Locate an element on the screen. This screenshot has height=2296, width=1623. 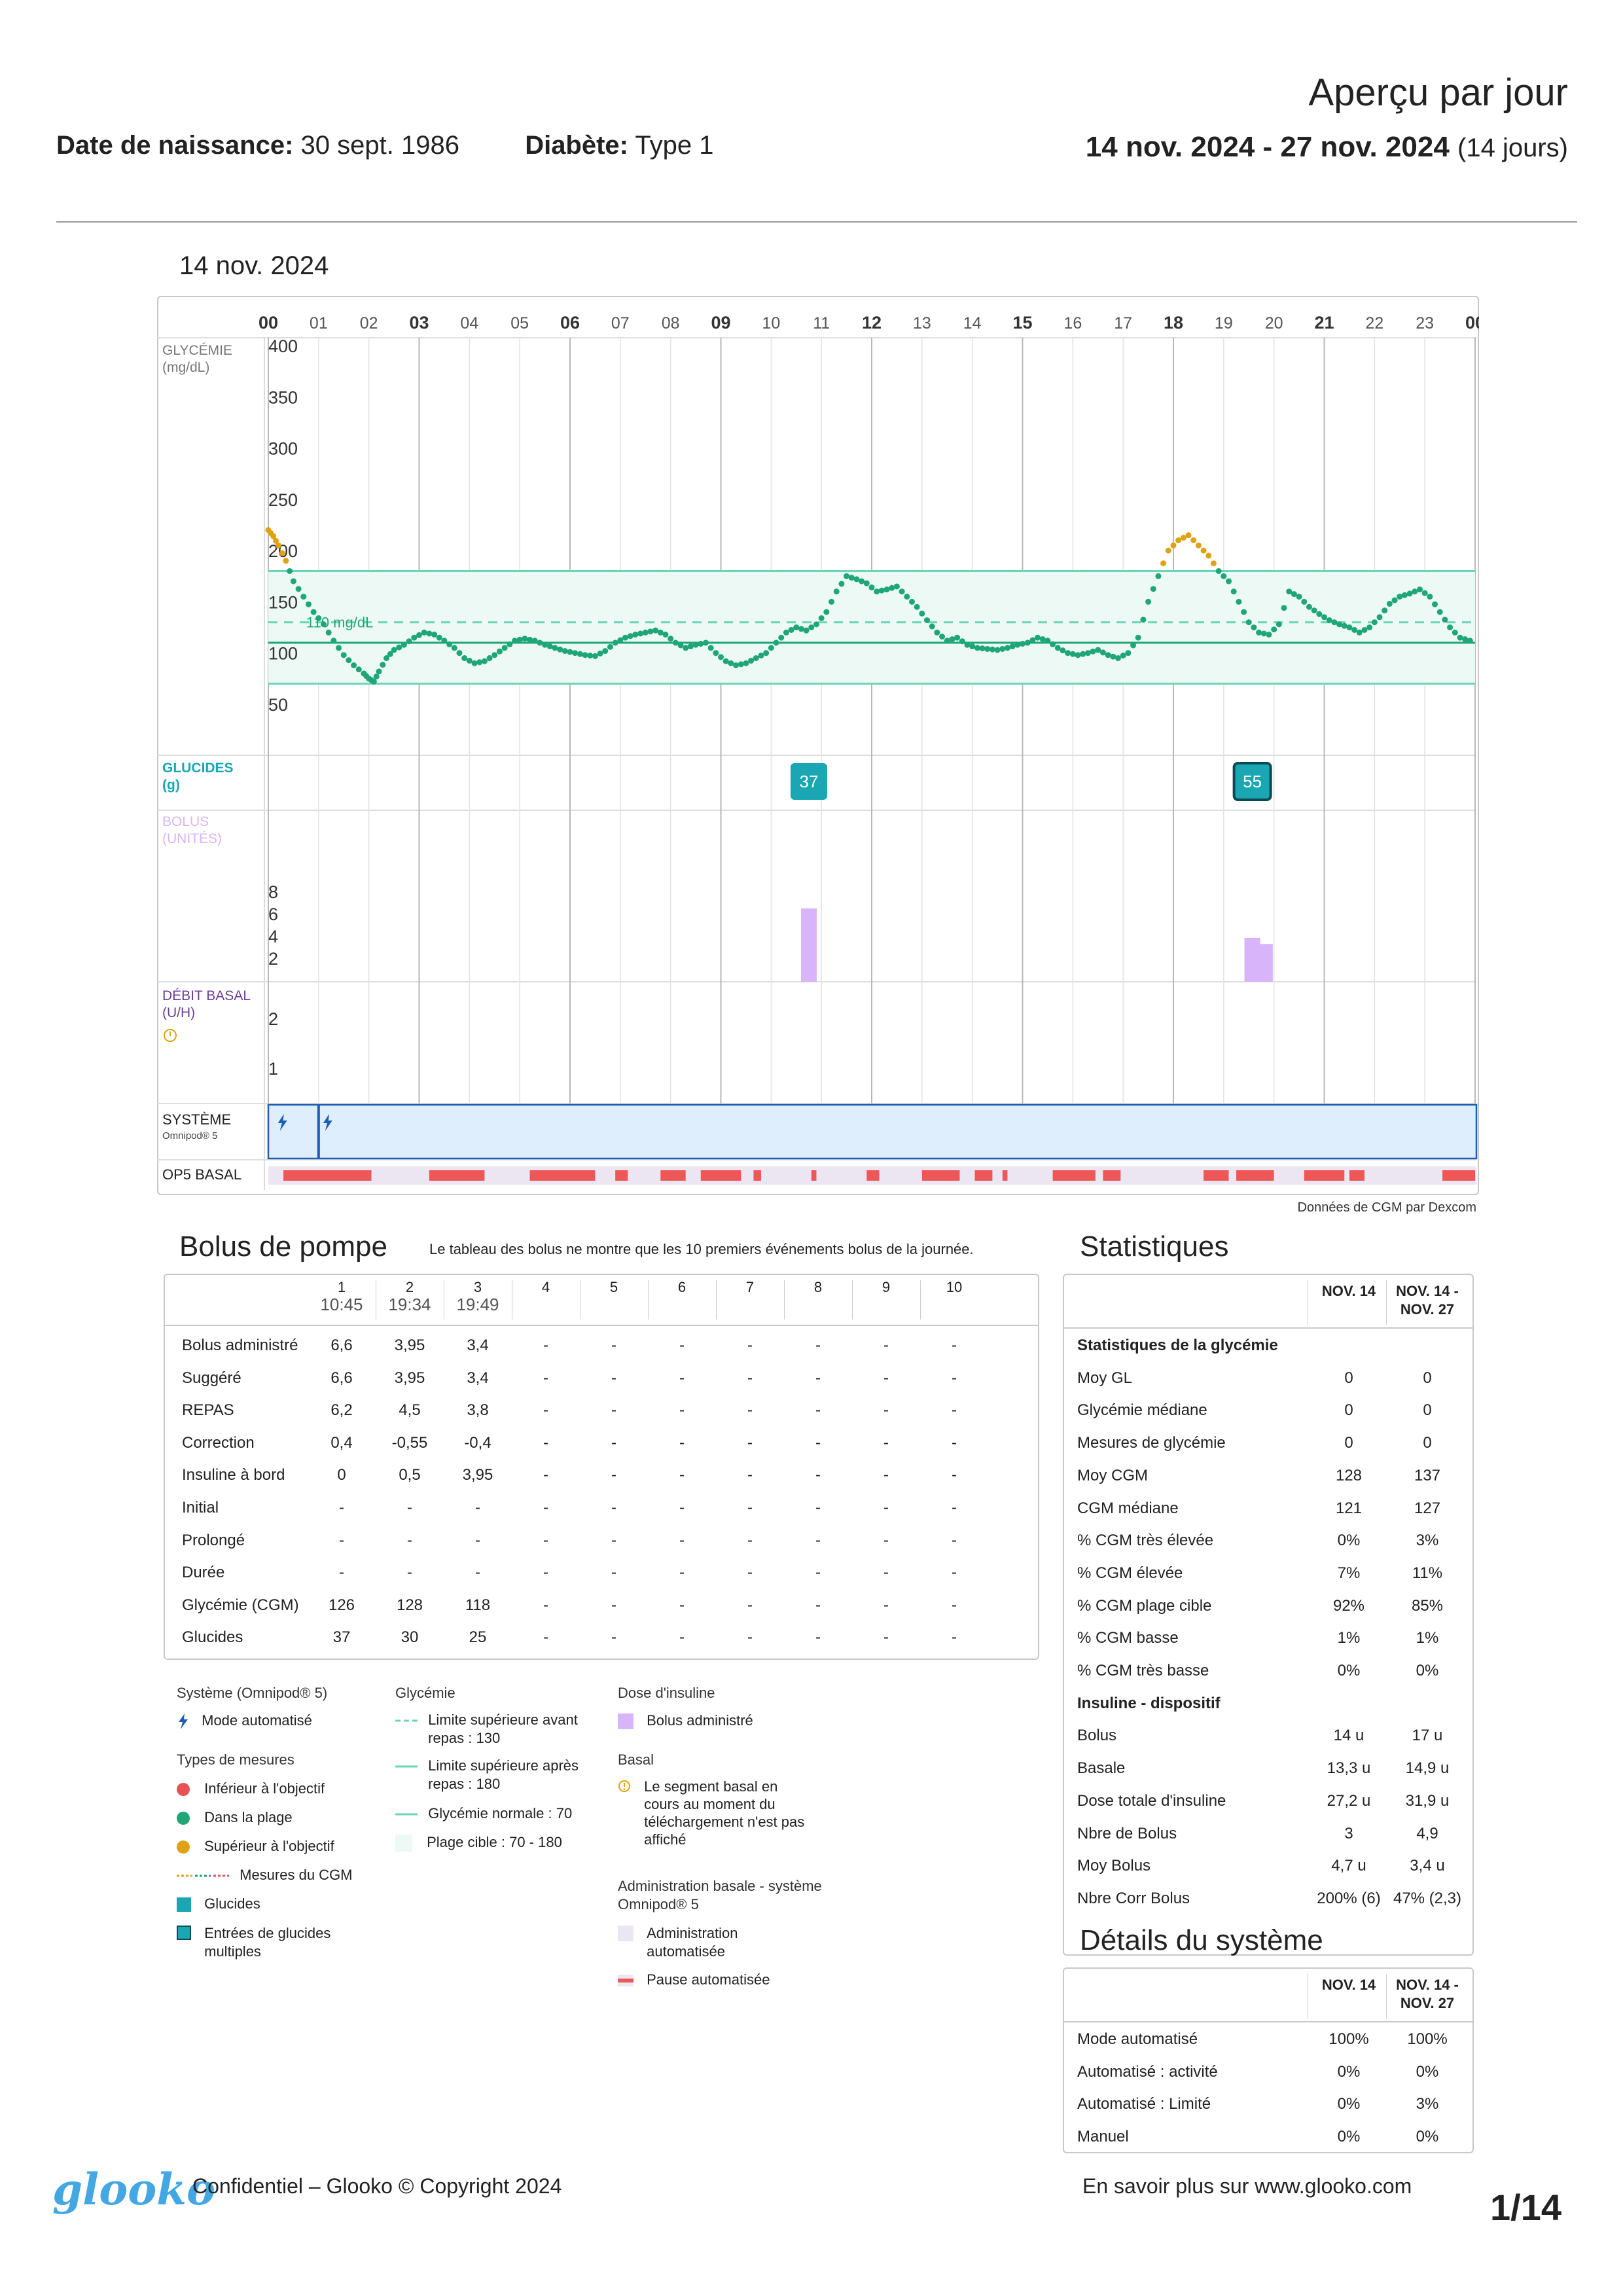
solid-green-icon is located at coordinates (406, 1814).